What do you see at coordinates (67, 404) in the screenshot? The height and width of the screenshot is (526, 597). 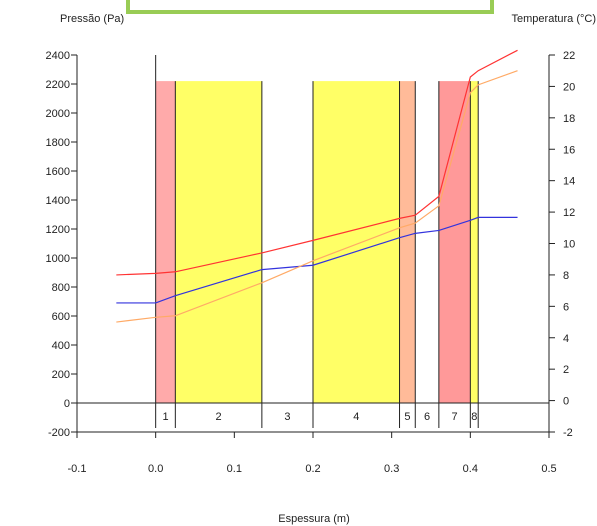 I see `y-left-tick-label: 0` at bounding box center [67, 404].